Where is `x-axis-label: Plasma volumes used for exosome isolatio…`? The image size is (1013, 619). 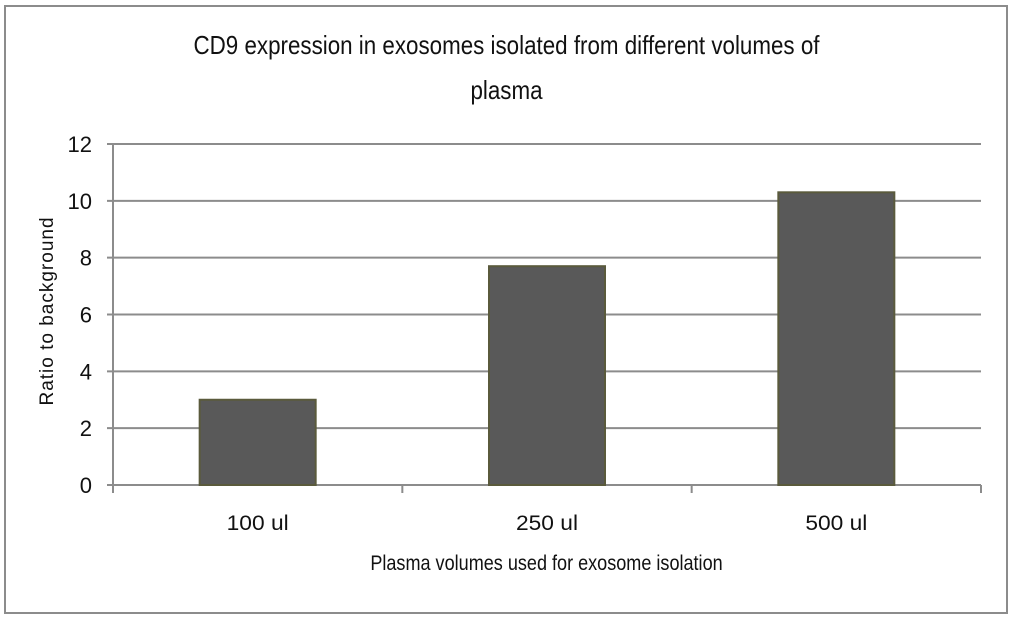 x-axis-label: Plasma volumes used for exosome isolatio… is located at coordinates (546, 563).